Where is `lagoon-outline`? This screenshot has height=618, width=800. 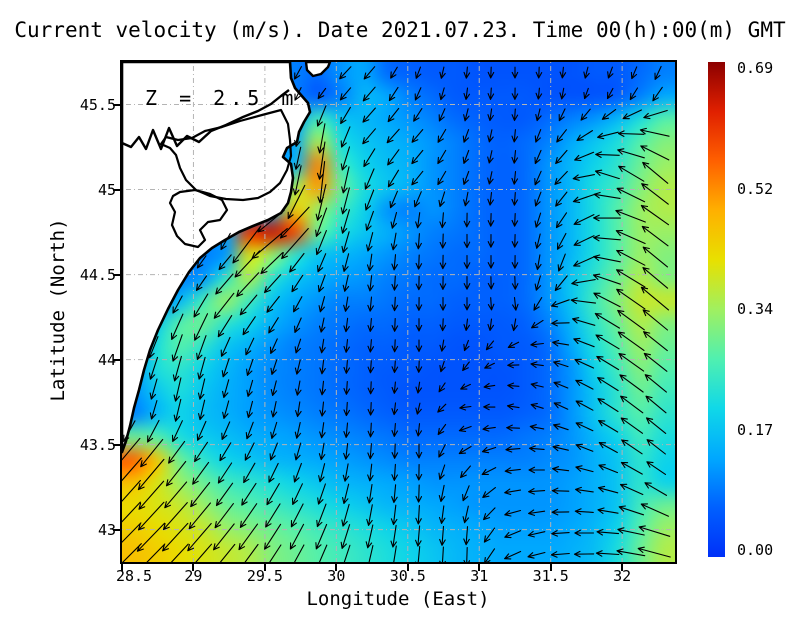
lagoon-outline is located at coordinates (226, 155).